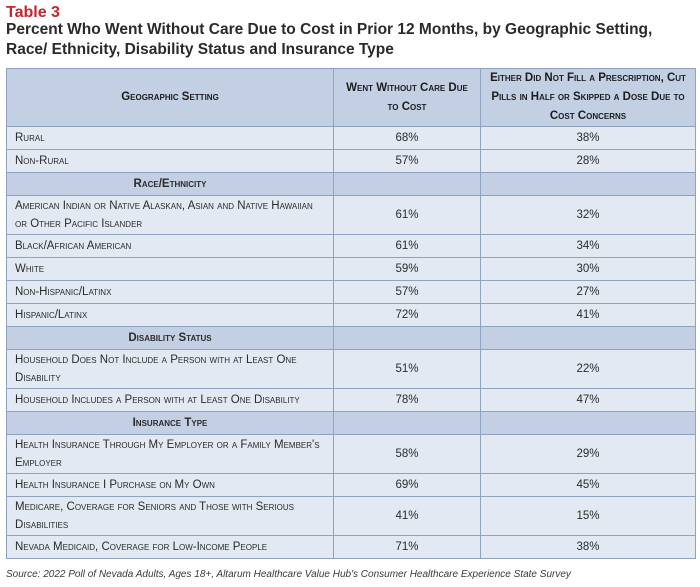  Describe the element at coordinates (588, 292) in the screenshot. I see `cell-value: 27%` at that location.